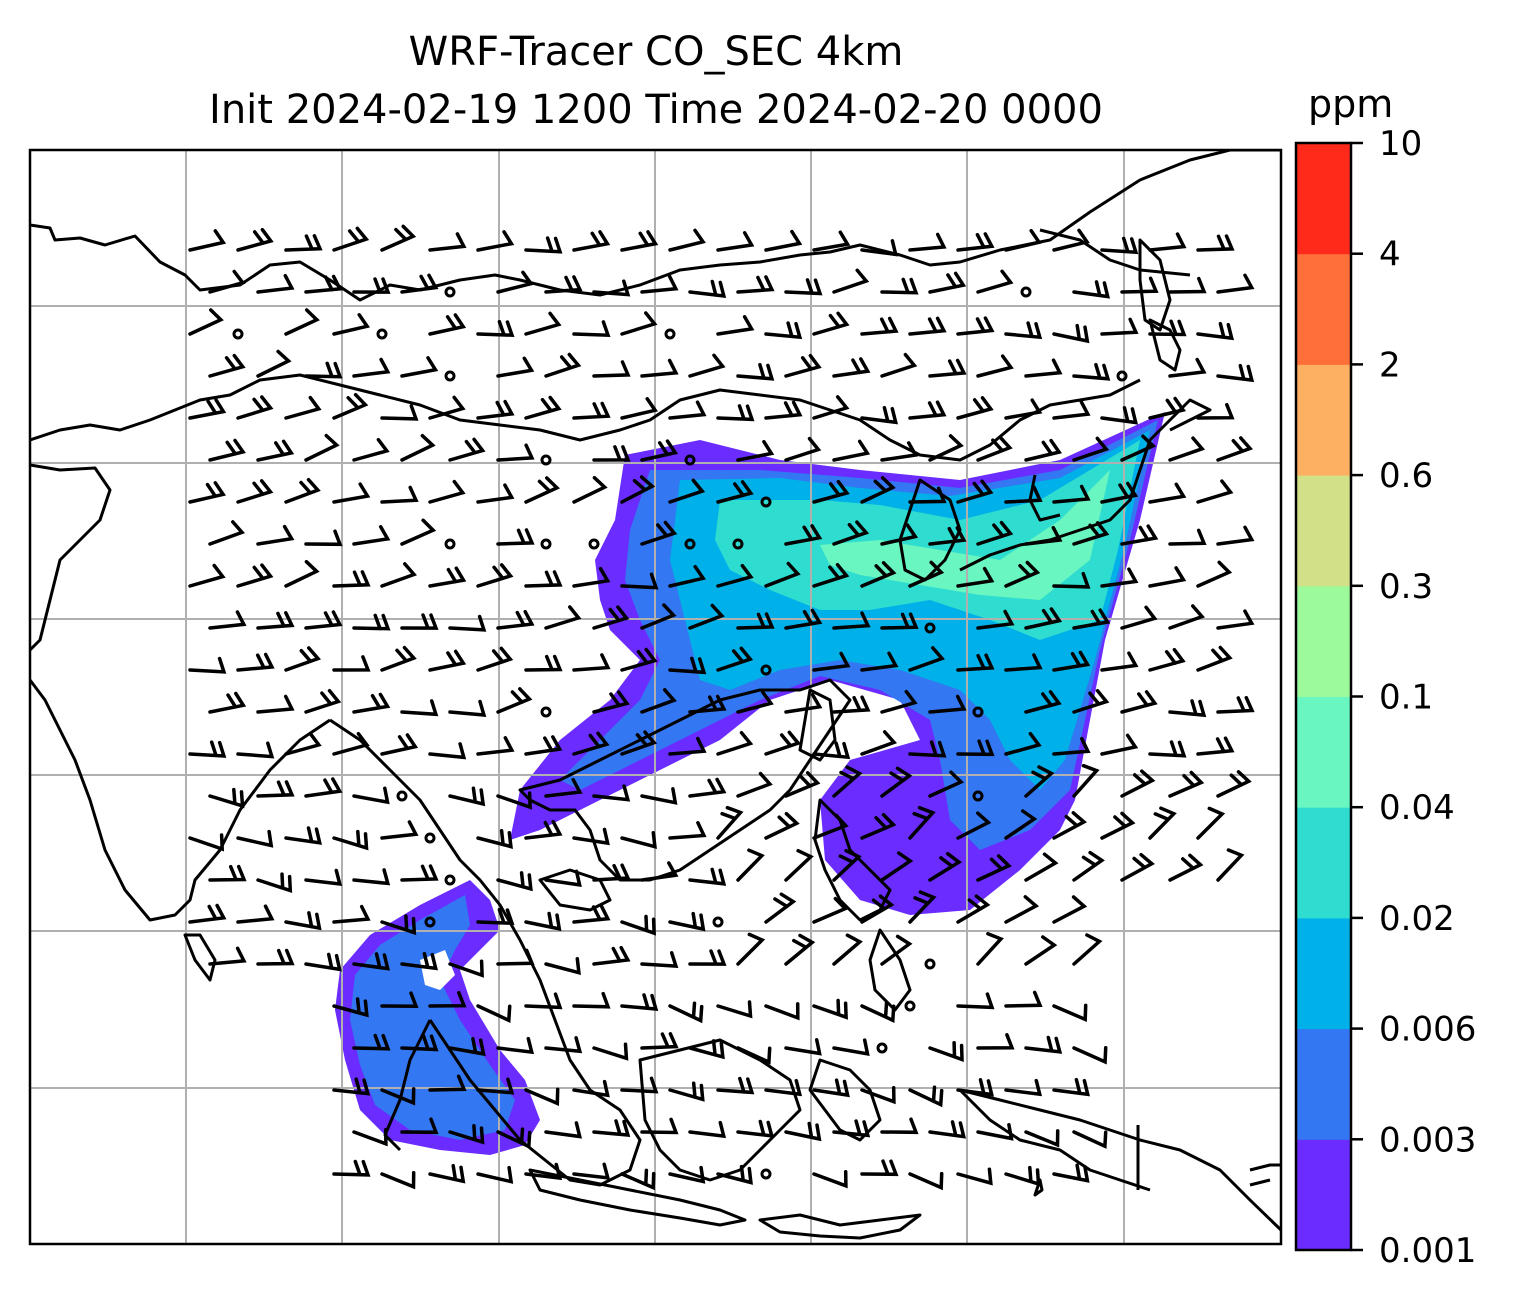 The image size is (1528, 1306). Describe the element at coordinates (1417, 808) in the screenshot. I see `colorbar-tick-label: 0.04` at that location.